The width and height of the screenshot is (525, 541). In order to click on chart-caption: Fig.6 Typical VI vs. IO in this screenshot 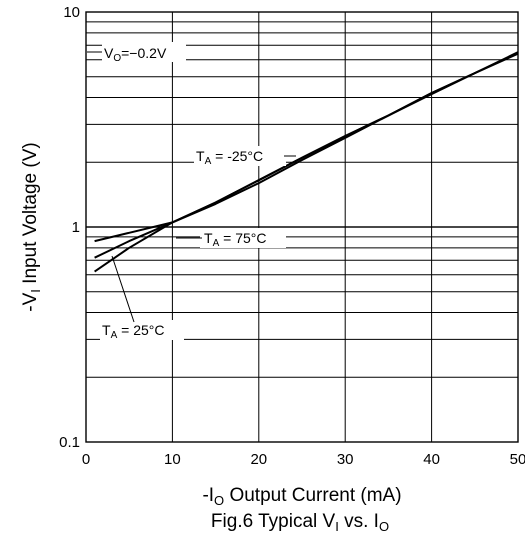, I will do `click(300, 522)`.